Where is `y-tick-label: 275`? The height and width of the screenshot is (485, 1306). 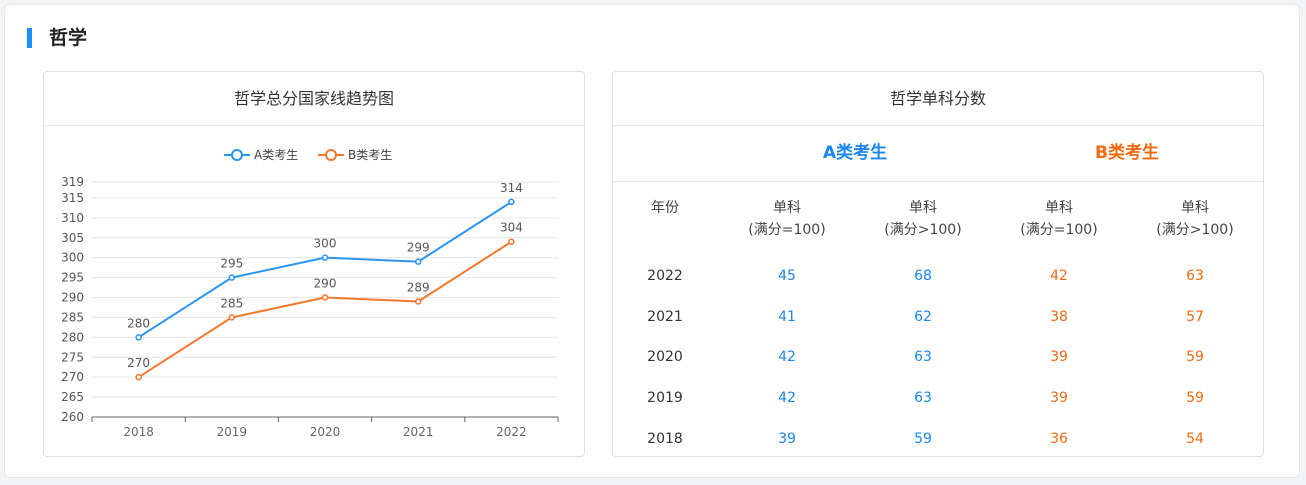
y-tick-label: 275 is located at coordinates (72, 357).